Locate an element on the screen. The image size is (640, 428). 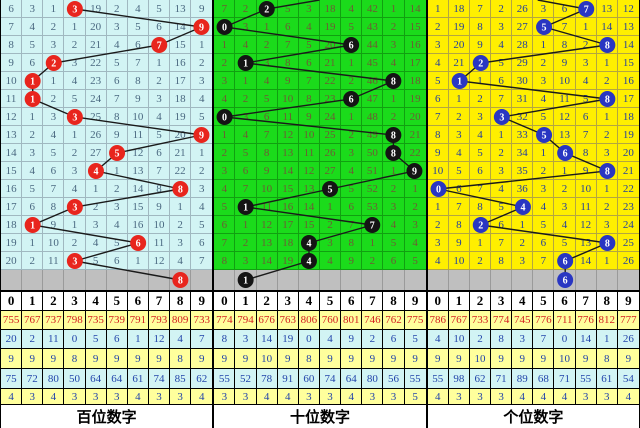
summary-cell: 806 is located at coordinates (309, 320).